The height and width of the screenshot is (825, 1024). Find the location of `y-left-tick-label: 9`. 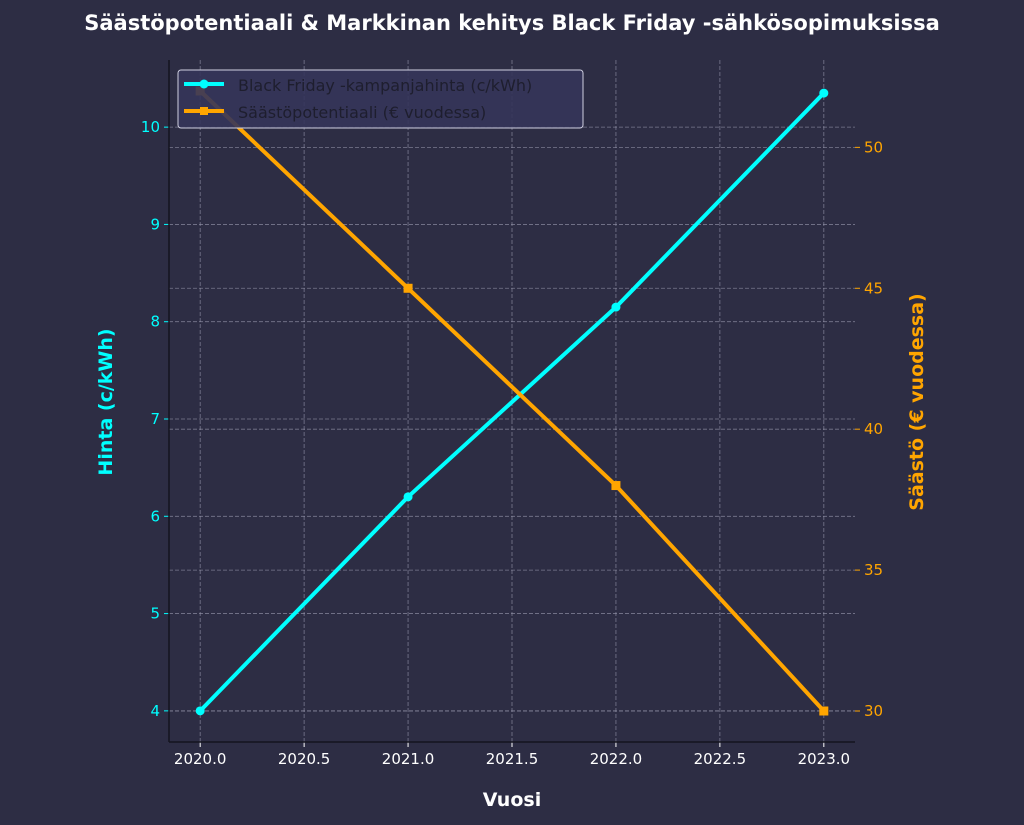

y-left-tick-label: 9 is located at coordinates (155, 224).